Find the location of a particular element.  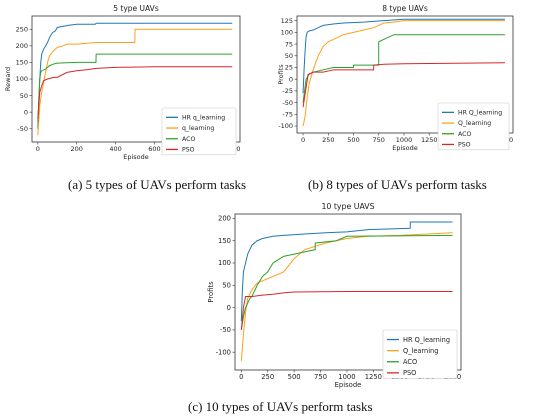

plot-frame is located at coordinates (405, 74).